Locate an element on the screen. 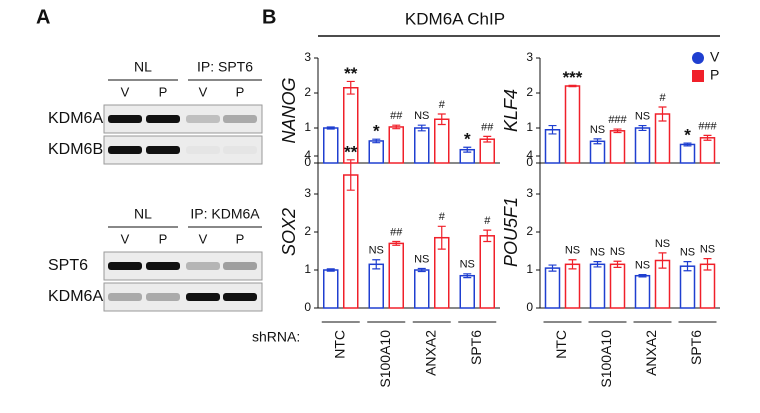 The height and width of the screenshot is (413, 760). x-tick-label: ANXA2 is located at coordinates (651, 353).